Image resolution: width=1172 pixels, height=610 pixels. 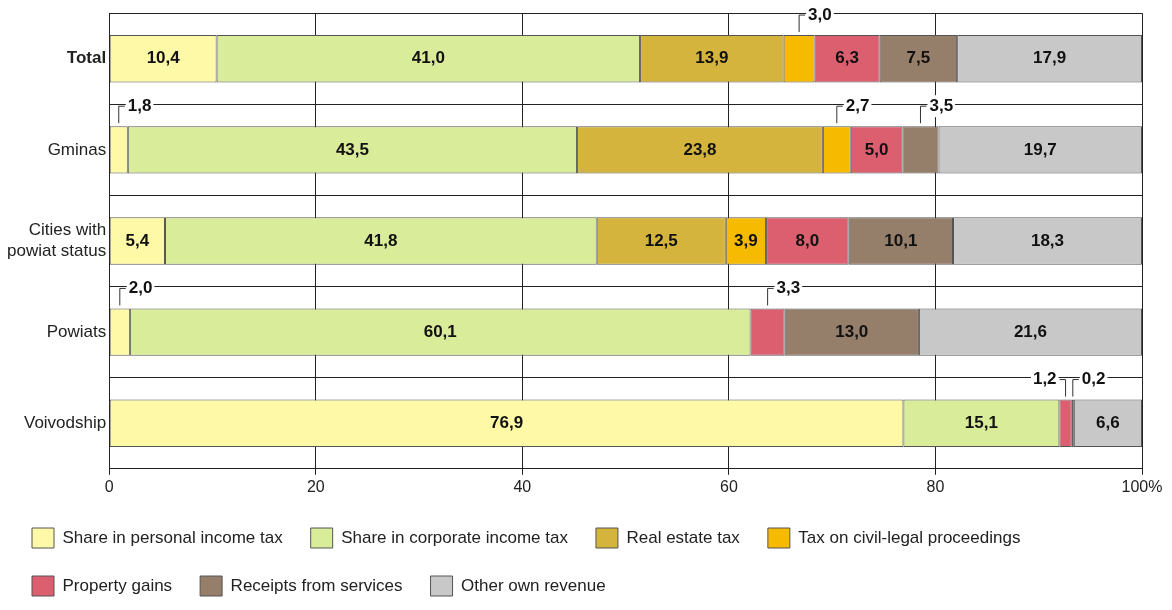 What do you see at coordinates (847, 58) in the screenshot?
I see `data-label: 6,3` at bounding box center [847, 58].